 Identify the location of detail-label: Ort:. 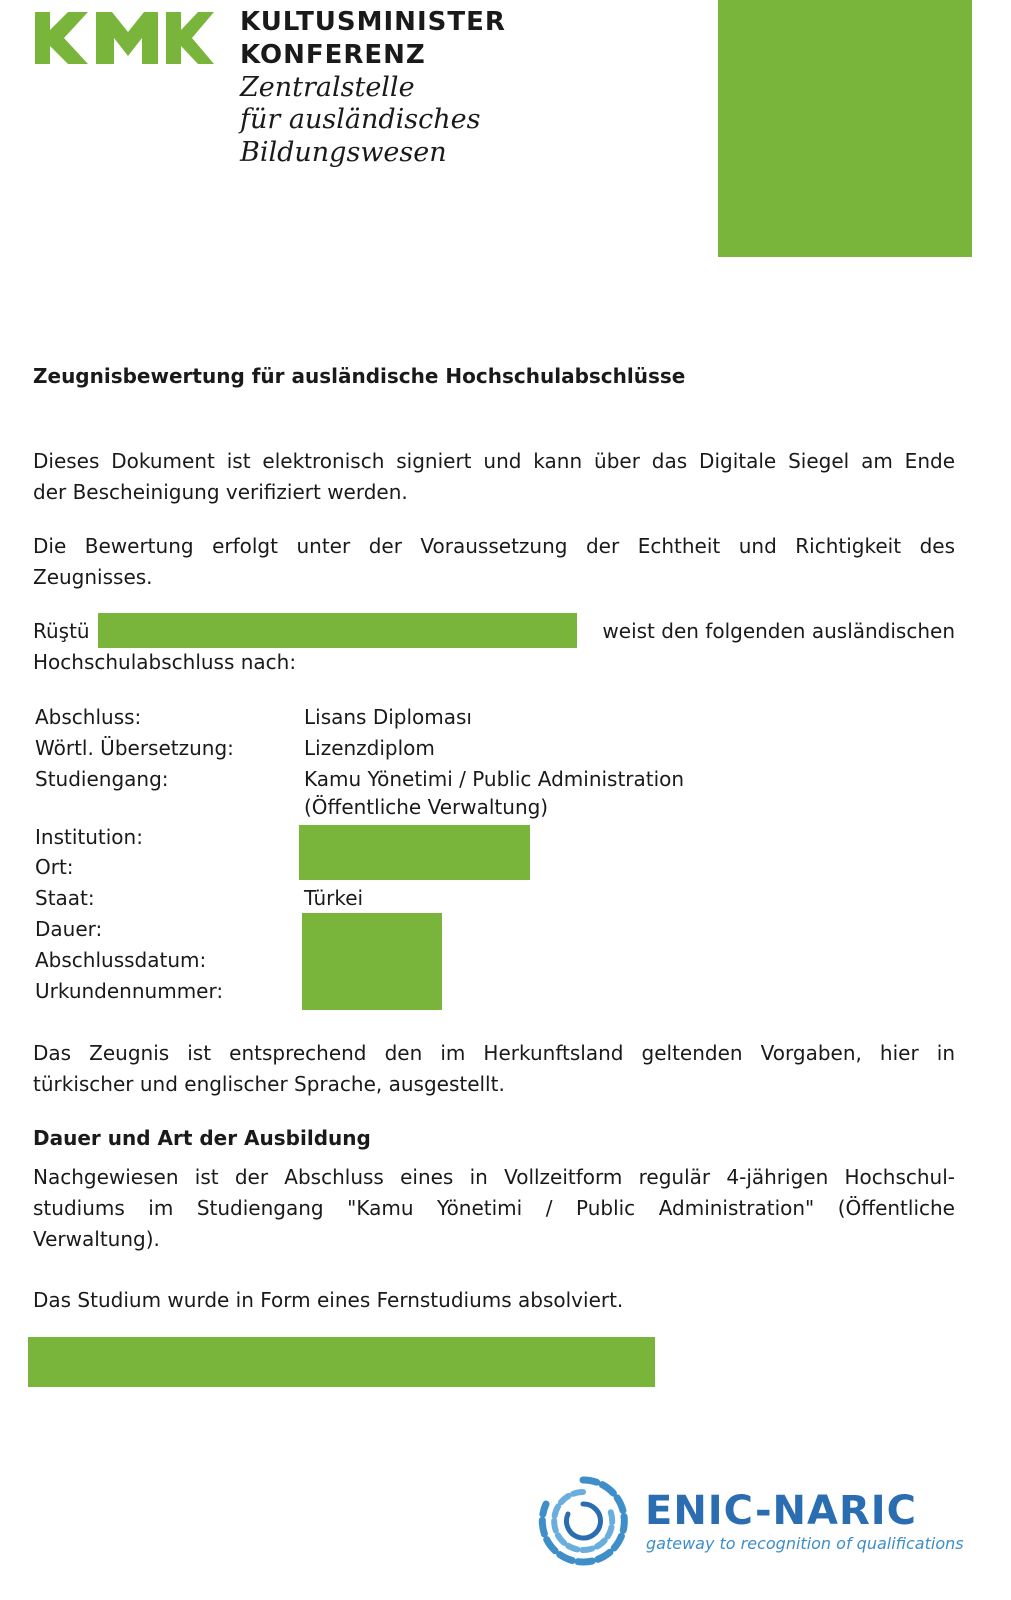
(54, 867).